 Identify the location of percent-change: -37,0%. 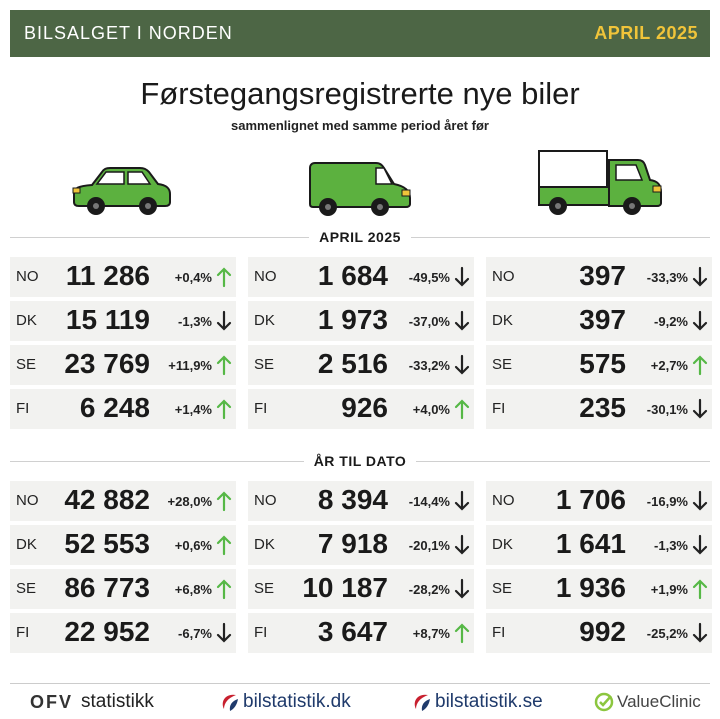
(429, 321).